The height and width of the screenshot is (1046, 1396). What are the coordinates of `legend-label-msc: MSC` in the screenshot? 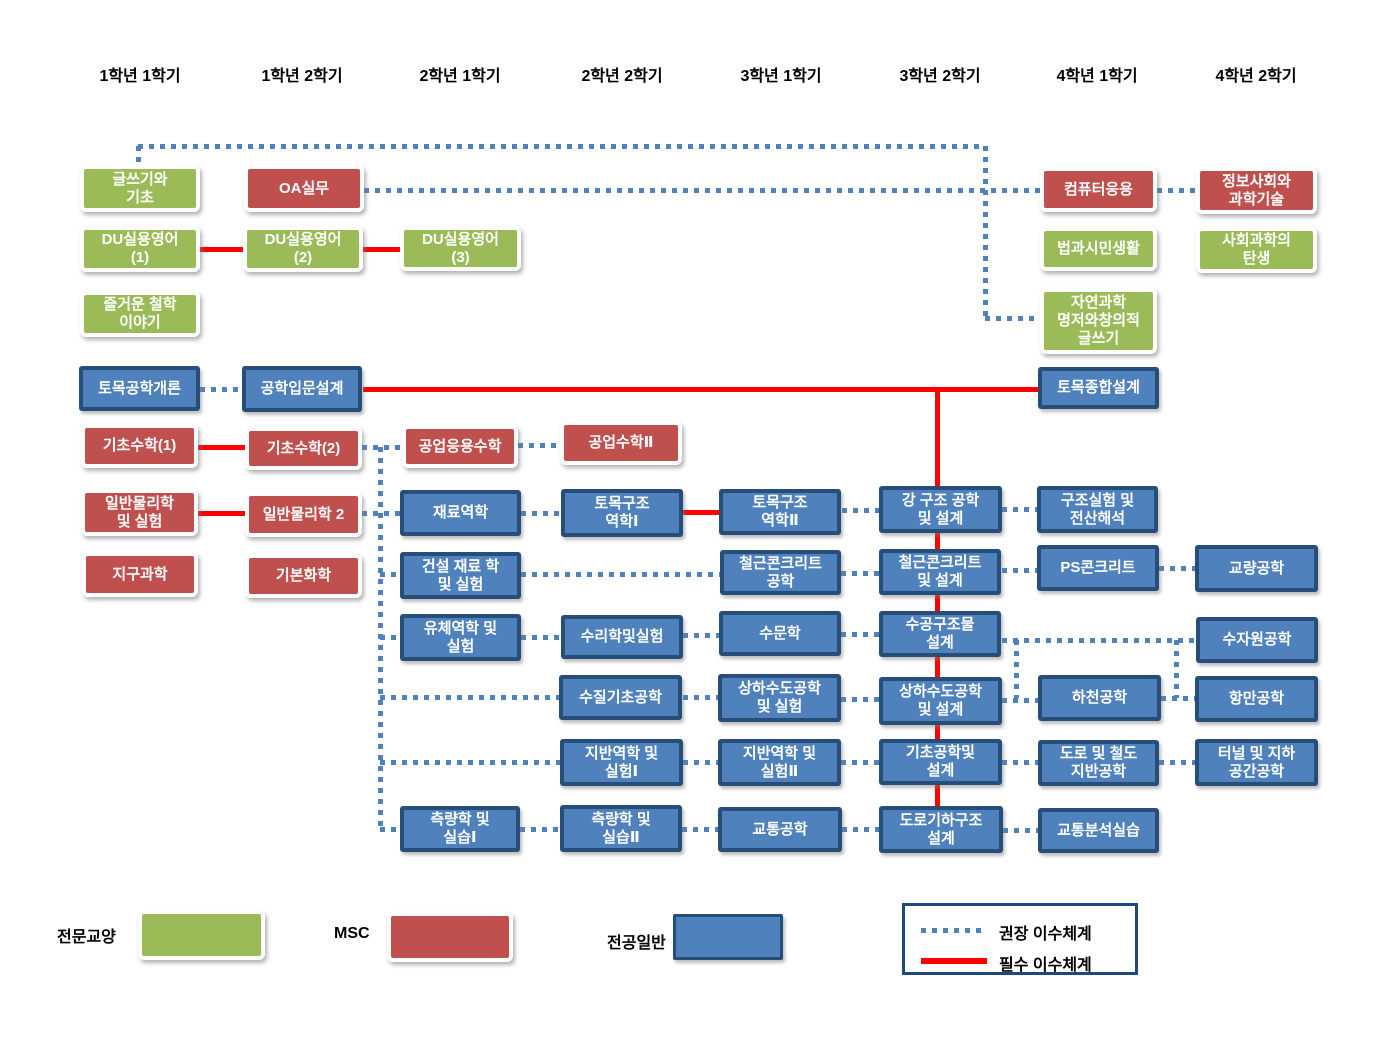 It's located at (352, 933).